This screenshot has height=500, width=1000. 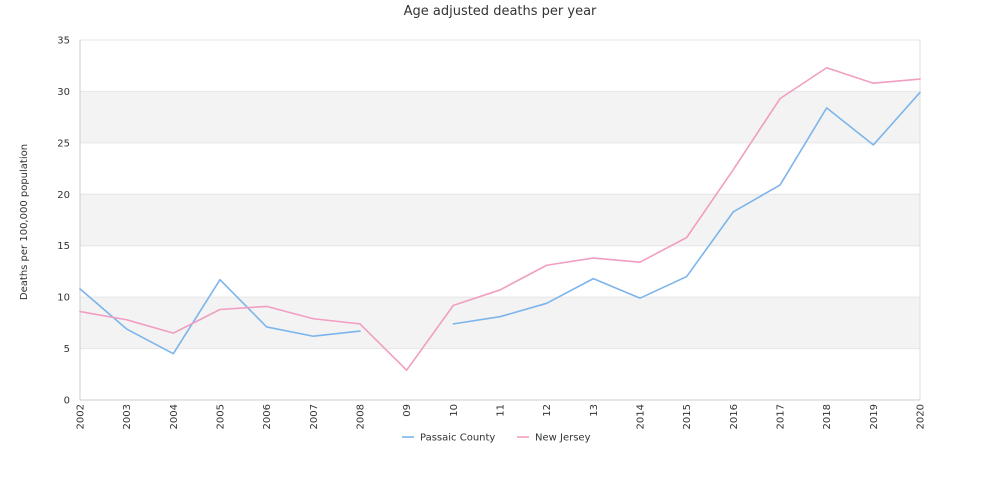 I want to click on x-tick-label: 2005, so click(x=221, y=416).